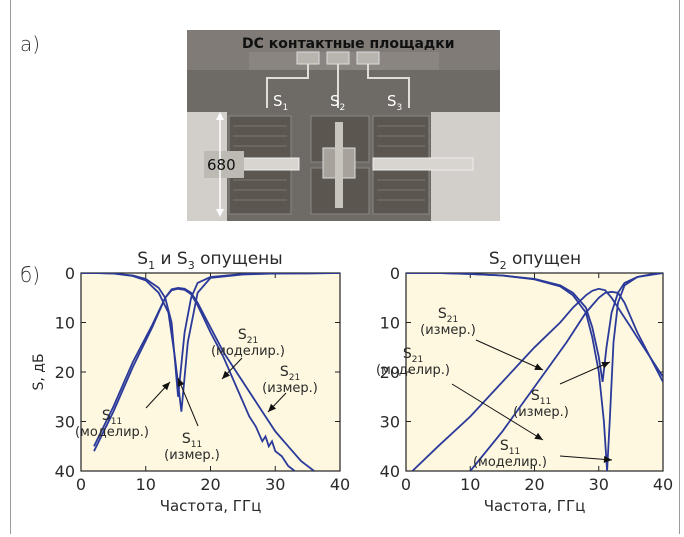 This screenshot has width=684, height=537. I want to click on part-a-label: а), so click(30, 44).